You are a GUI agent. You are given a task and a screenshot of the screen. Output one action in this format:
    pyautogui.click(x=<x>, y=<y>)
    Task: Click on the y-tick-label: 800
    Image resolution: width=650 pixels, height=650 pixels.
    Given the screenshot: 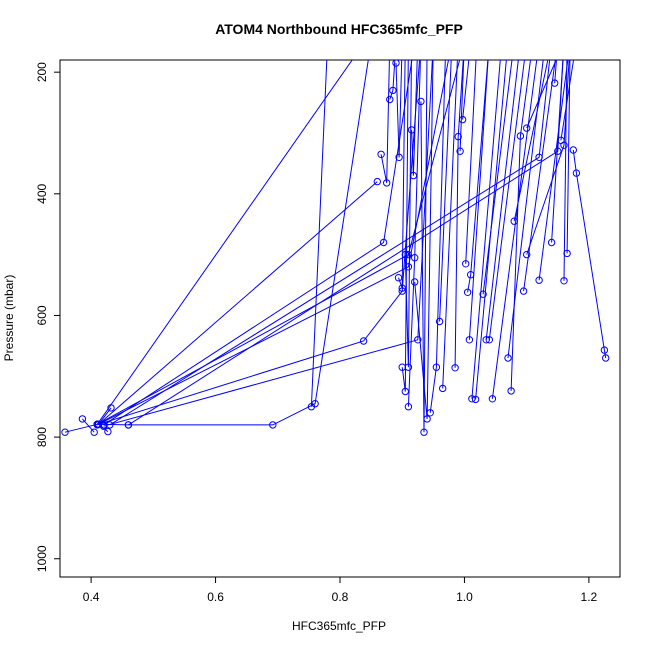 What is the action you would take?
    pyautogui.click(x=42, y=437)
    